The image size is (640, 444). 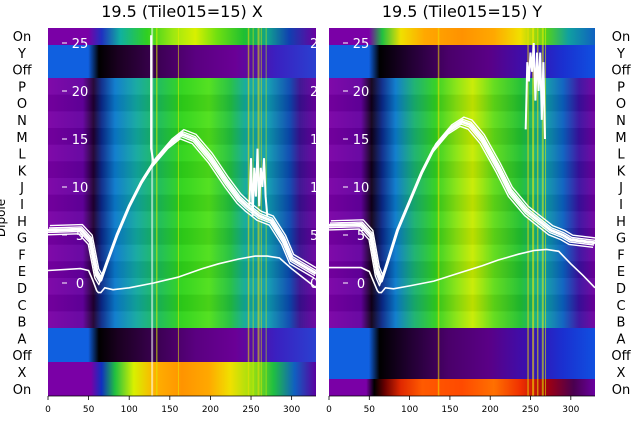 I want to click on left-panel-title: 19.5 (Tile015=15) X, so click(x=182, y=11).